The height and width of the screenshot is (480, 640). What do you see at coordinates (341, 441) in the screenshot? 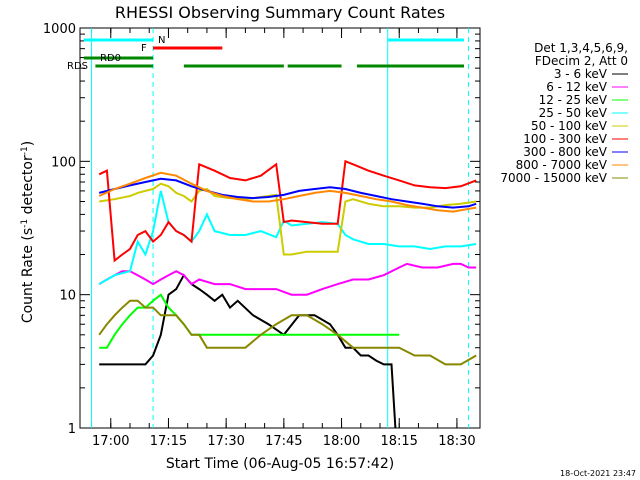
I see `x-tick-label: 18:00` at bounding box center [341, 441].